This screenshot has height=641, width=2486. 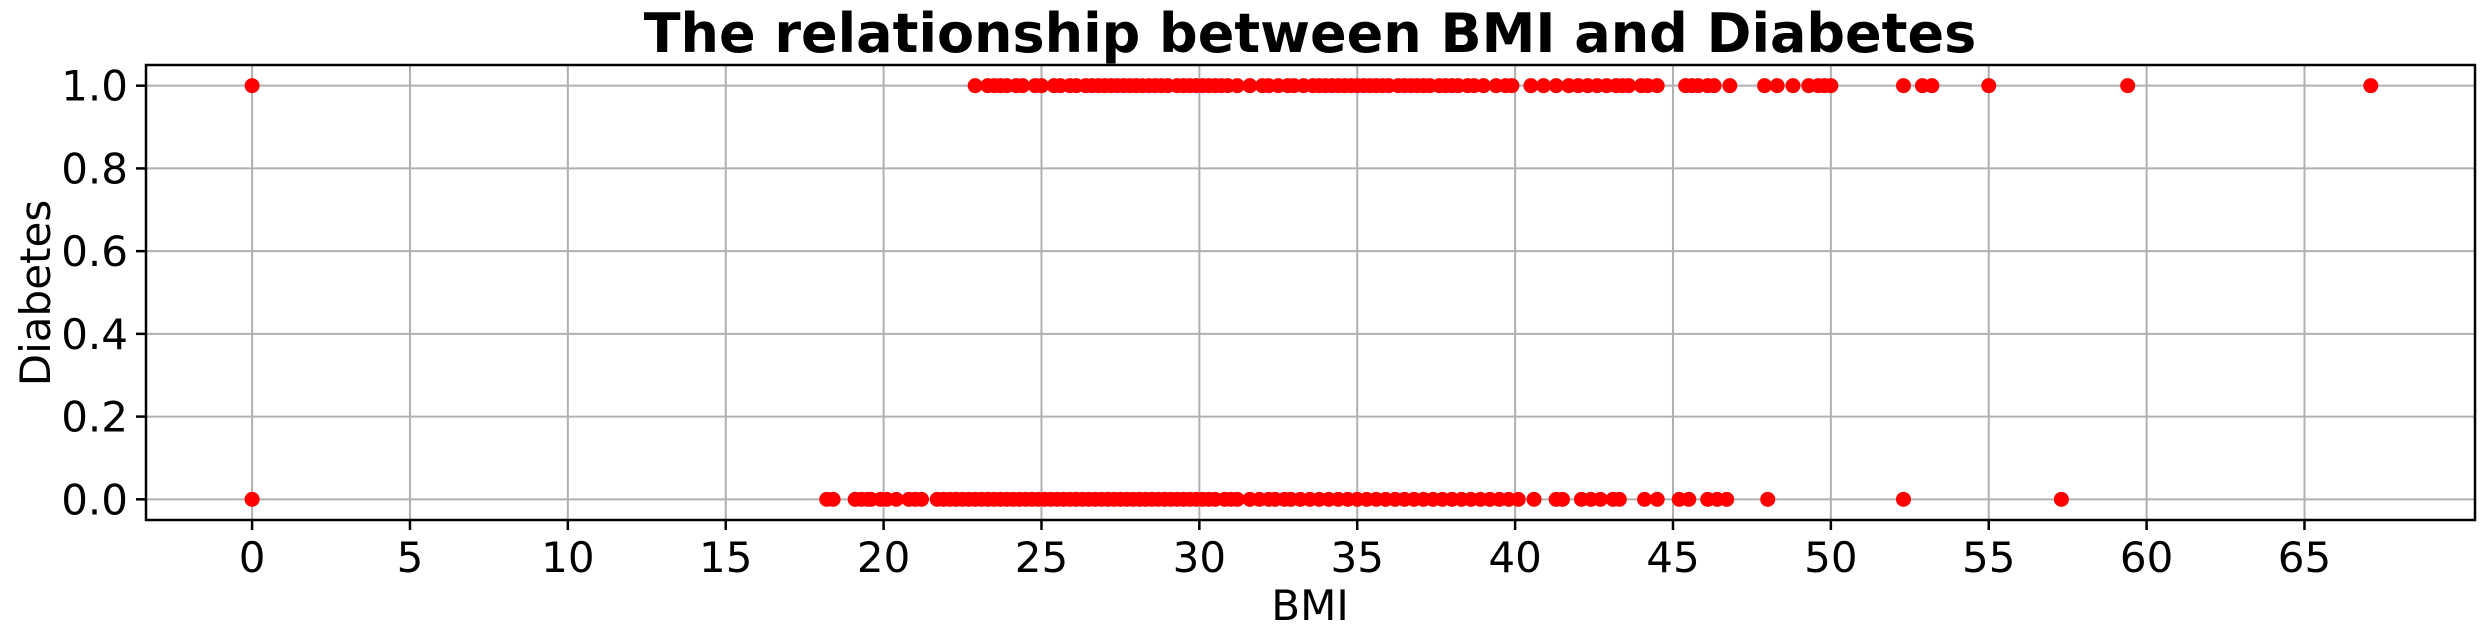 I want to click on y-tick-label: 0.0, so click(x=94, y=499).